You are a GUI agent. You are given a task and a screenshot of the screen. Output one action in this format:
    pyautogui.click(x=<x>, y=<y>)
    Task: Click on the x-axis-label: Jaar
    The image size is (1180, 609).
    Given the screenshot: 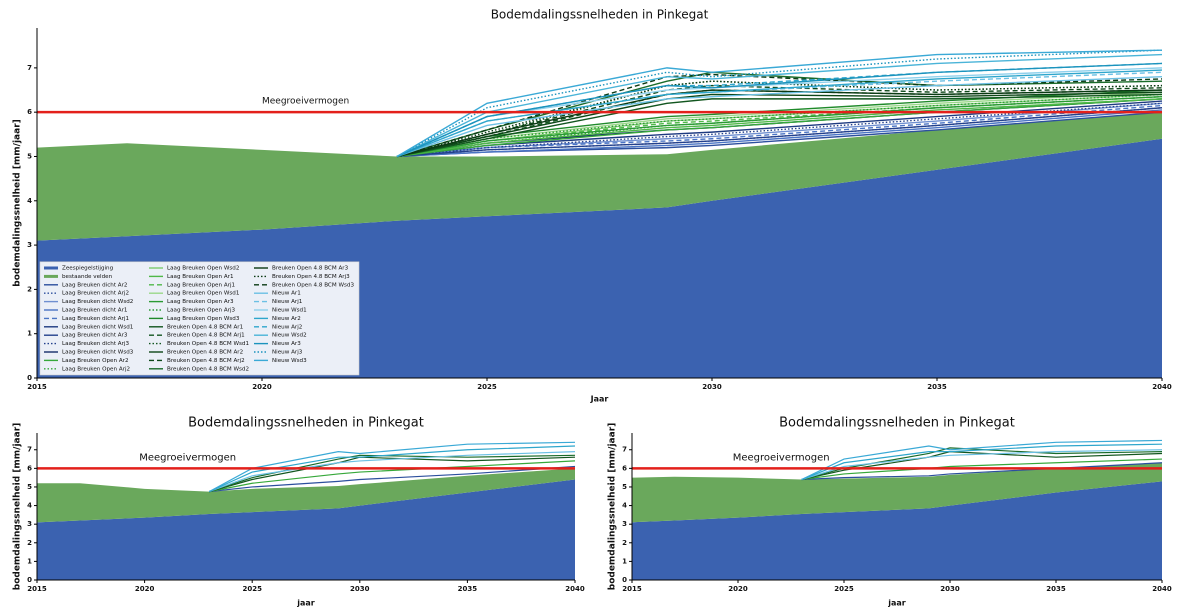 What is the action you would take?
    pyautogui.click(x=599, y=399)
    